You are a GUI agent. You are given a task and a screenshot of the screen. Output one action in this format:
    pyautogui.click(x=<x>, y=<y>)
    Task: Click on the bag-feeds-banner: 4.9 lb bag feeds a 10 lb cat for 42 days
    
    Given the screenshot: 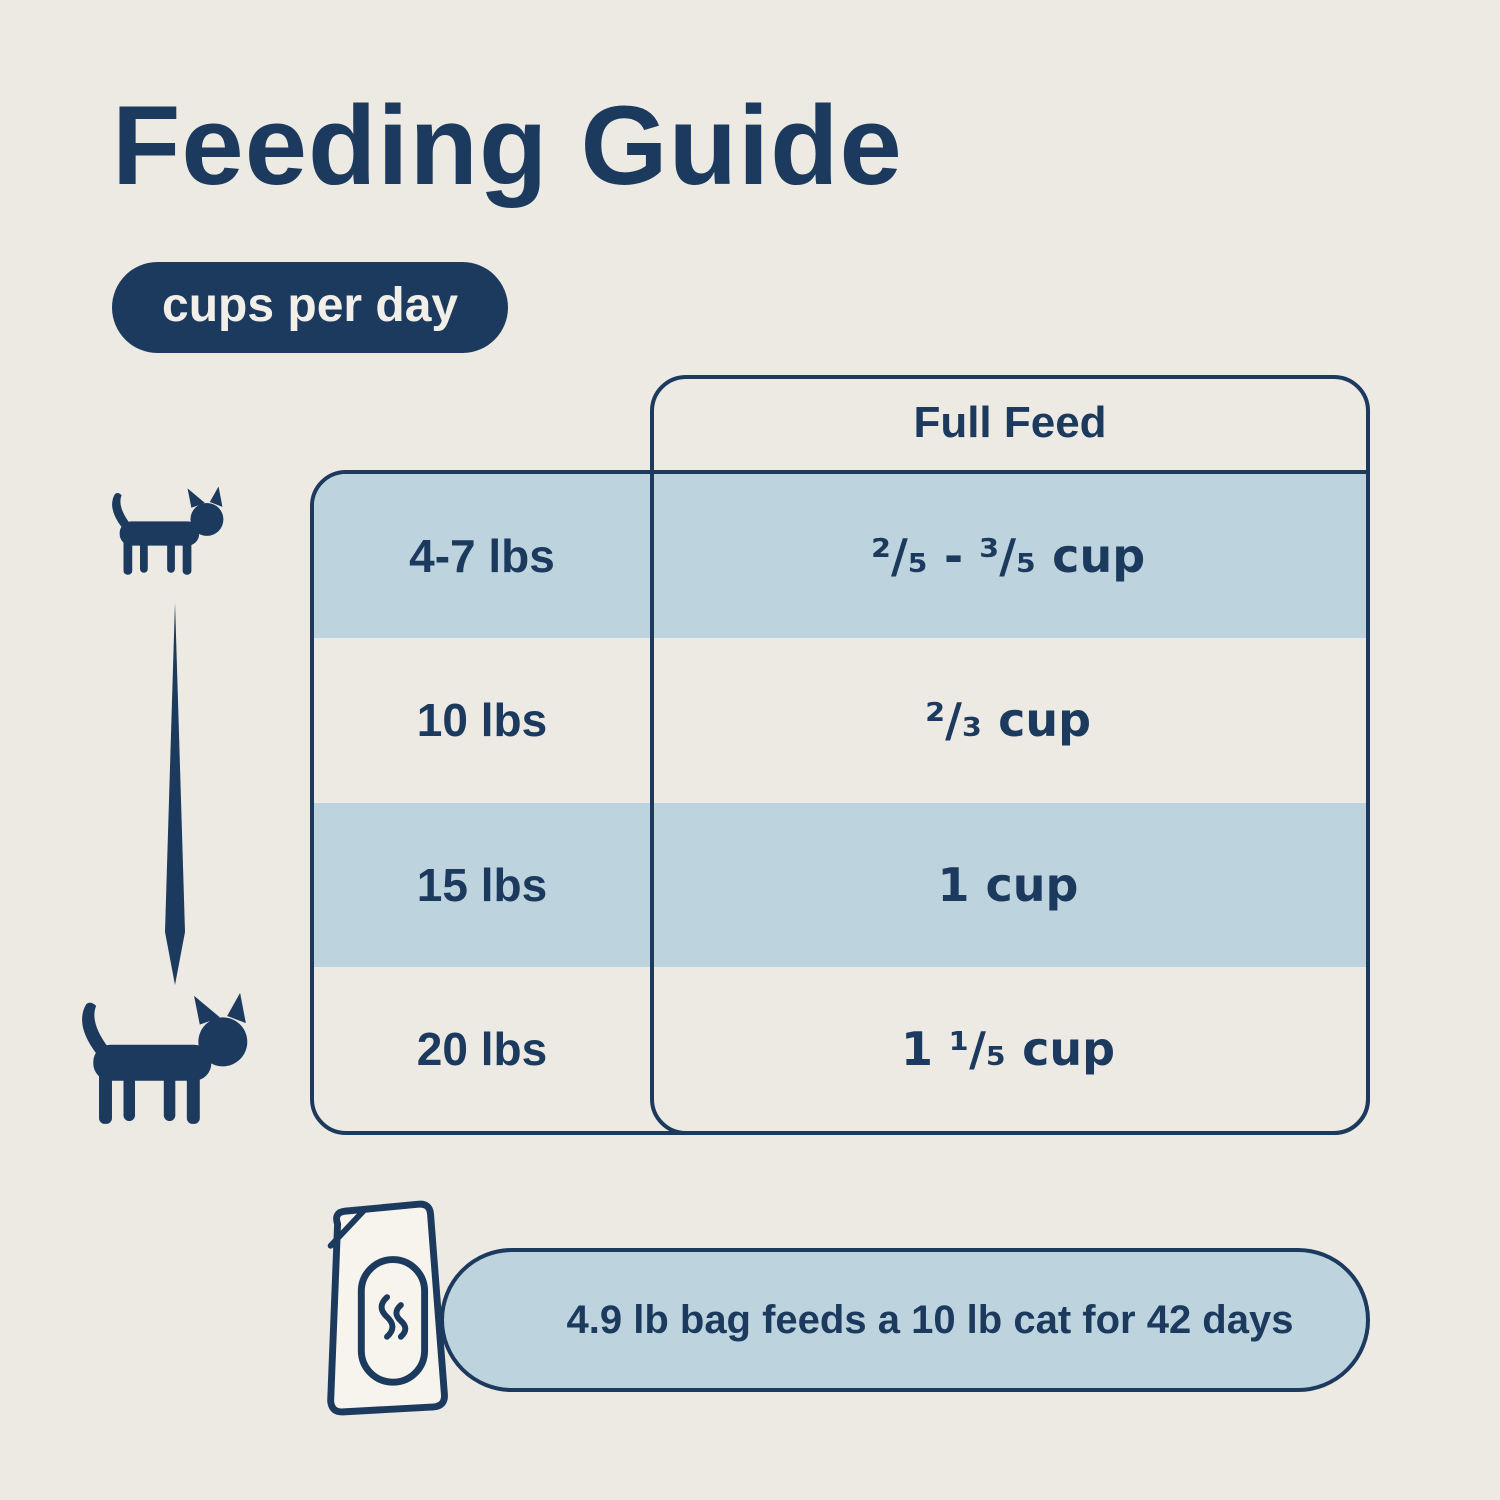 What is the action you would take?
    pyautogui.click(x=905, y=1320)
    